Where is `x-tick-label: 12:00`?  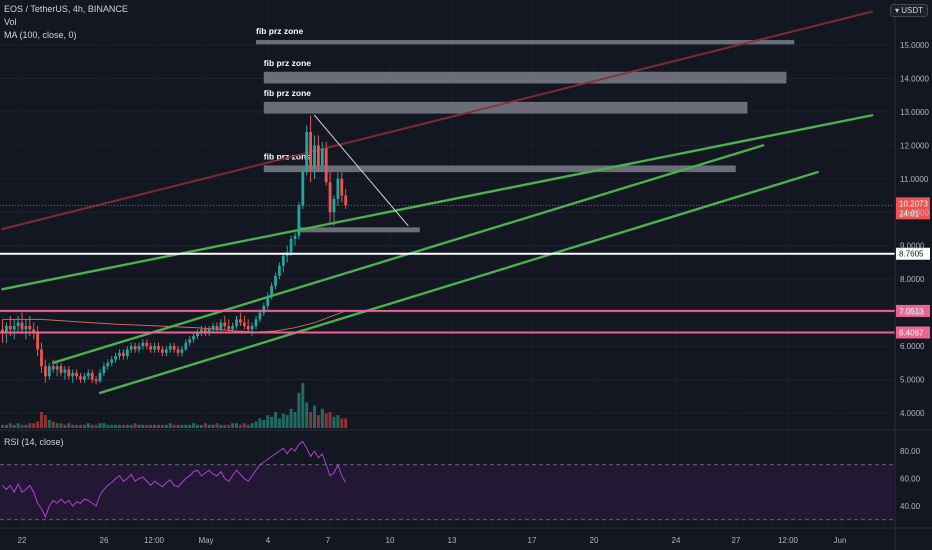
x-tick-label: 12:00 is located at coordinates (154, 540).